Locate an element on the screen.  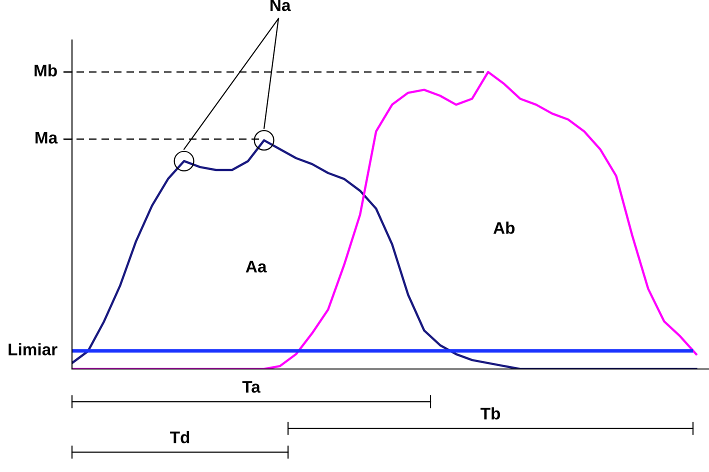
annotation: Ab is located at coordinates (504, 228).